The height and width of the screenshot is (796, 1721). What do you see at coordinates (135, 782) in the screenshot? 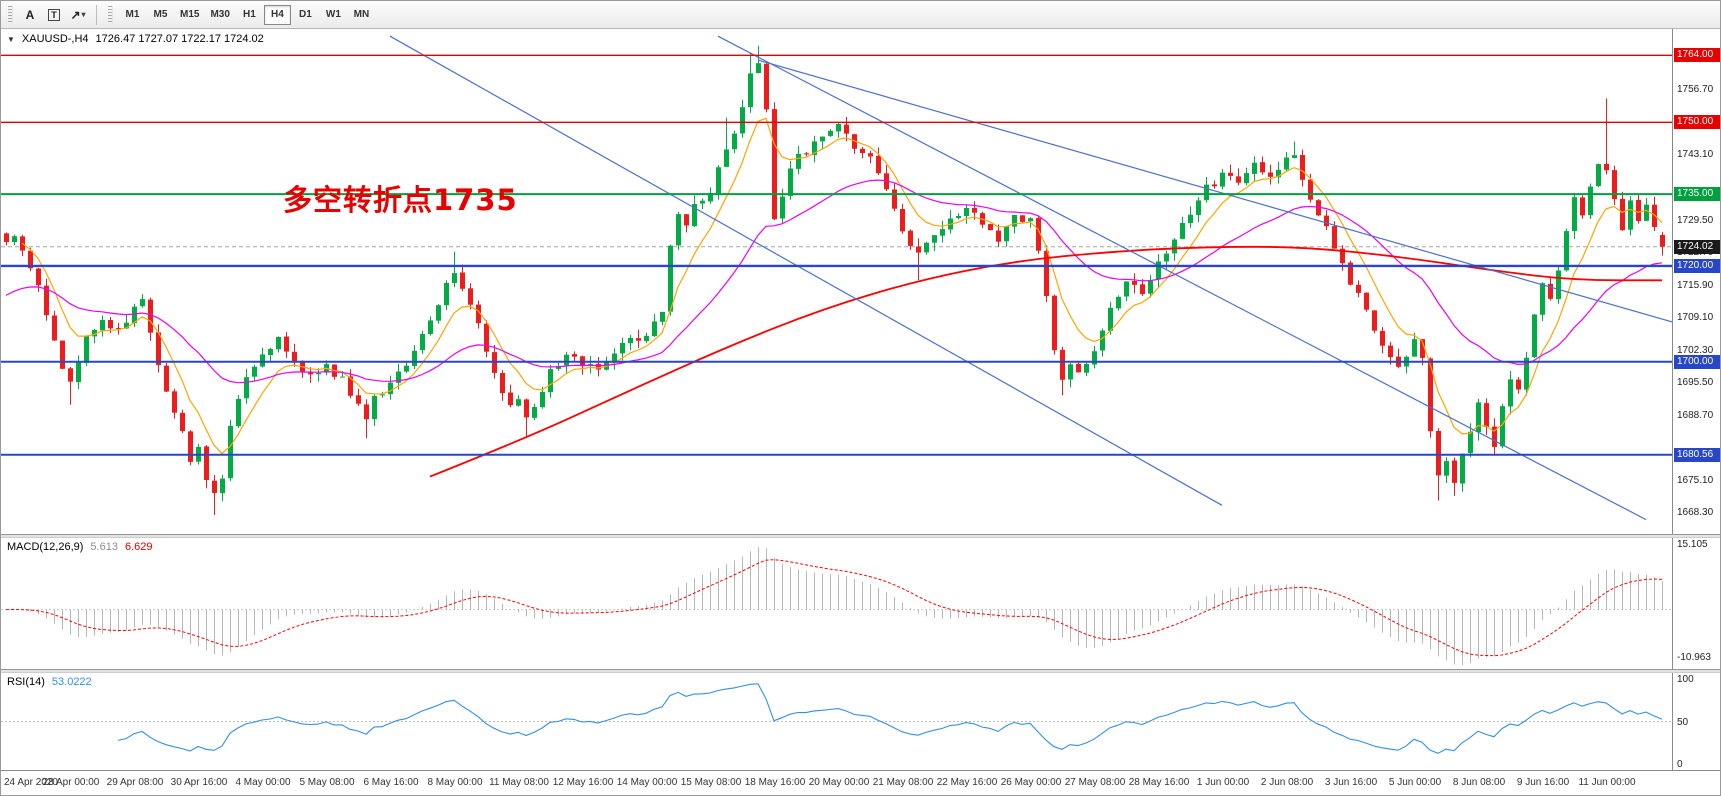
I see `time-axis-label: 29 Apr 08:00` at bounding box center [135, 782].